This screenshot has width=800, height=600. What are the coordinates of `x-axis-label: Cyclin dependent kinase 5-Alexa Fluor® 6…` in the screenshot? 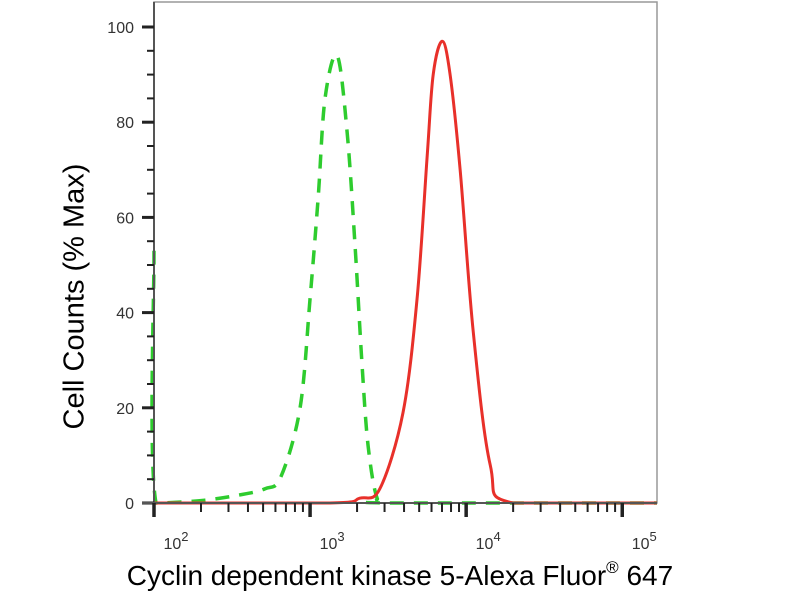 It's located at (400, 575).